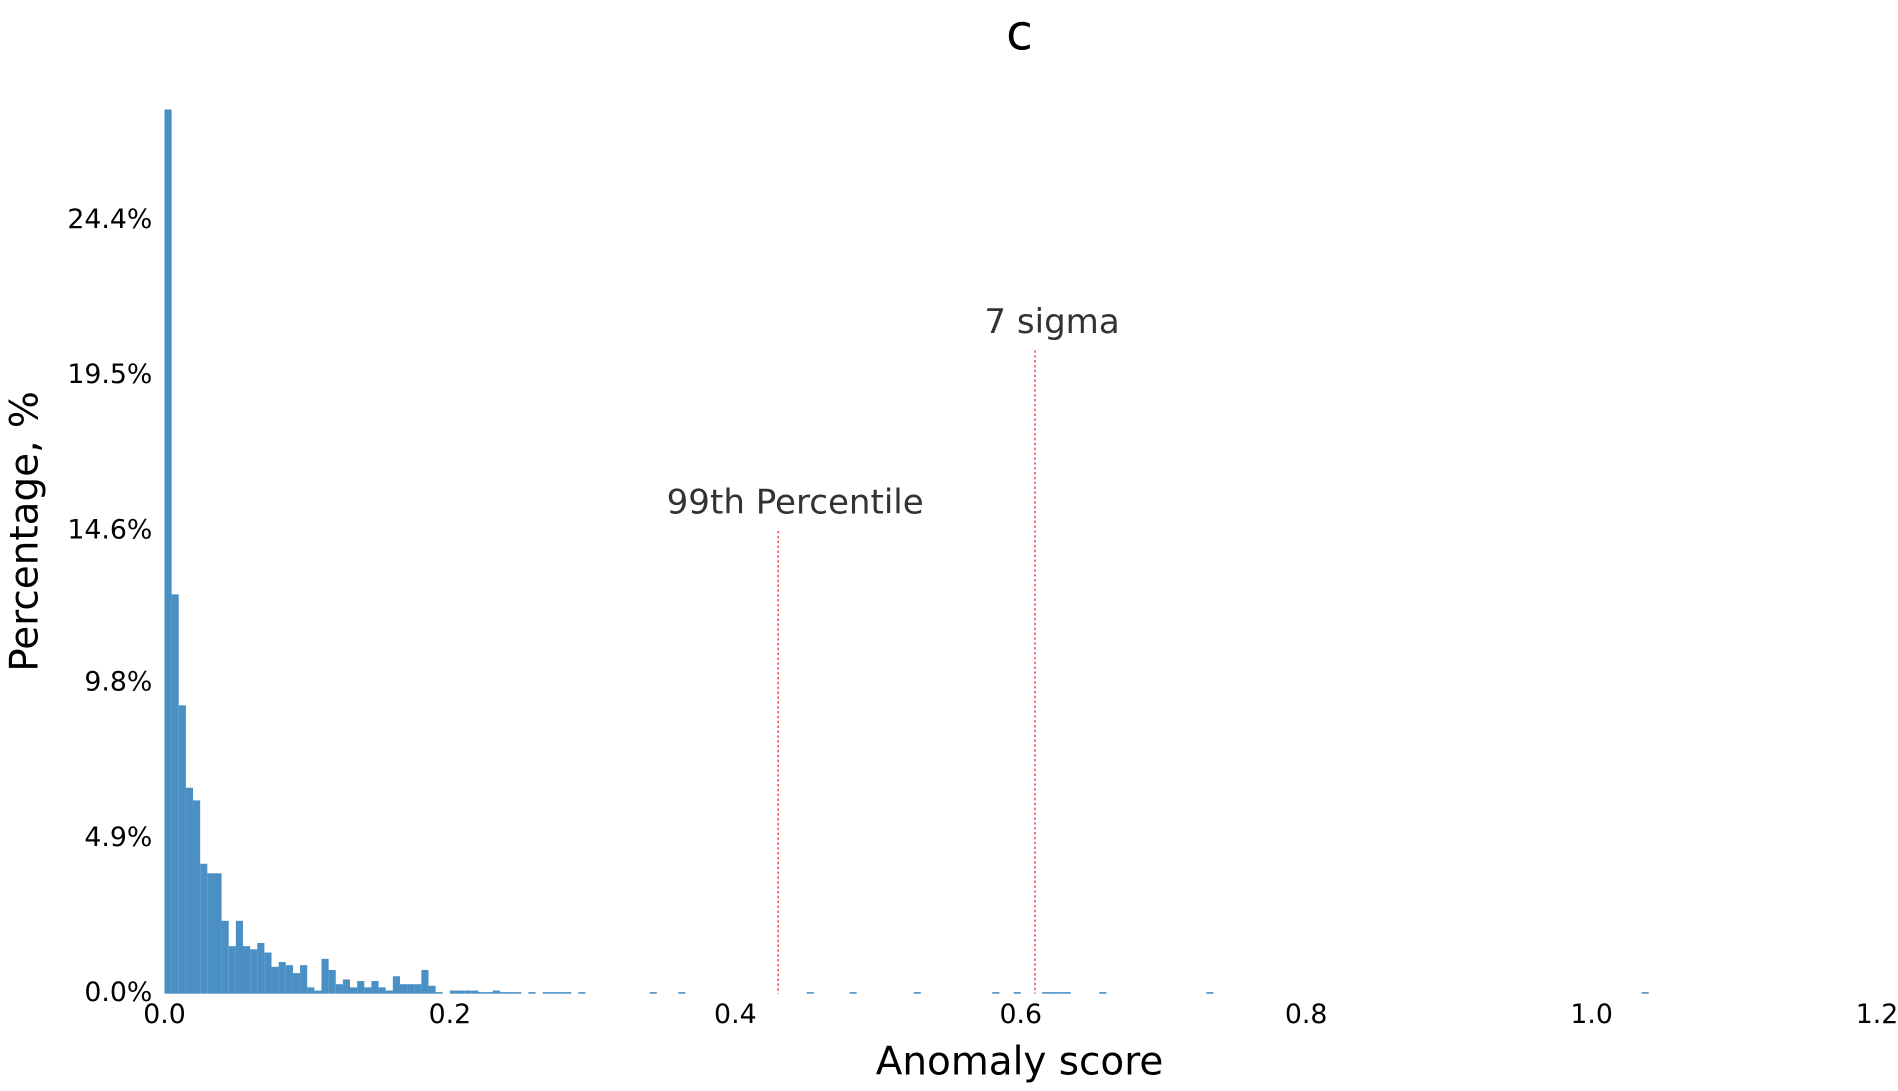  What do you see at coordinates (109, 529) in the screenshot?
I see `y-tick-label: 14.6%` at bounding box center [109, 529].